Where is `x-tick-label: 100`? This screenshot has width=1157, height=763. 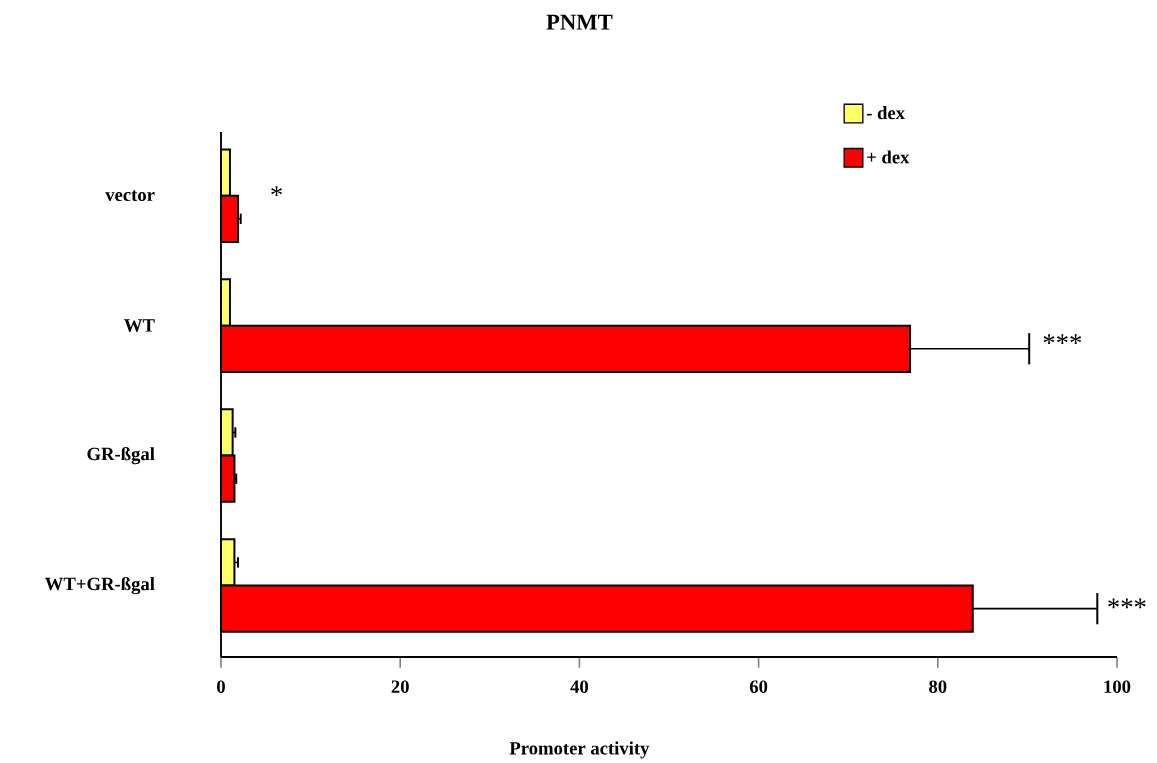
x-tick-label: 100 is located at coordinates (1117, 687).